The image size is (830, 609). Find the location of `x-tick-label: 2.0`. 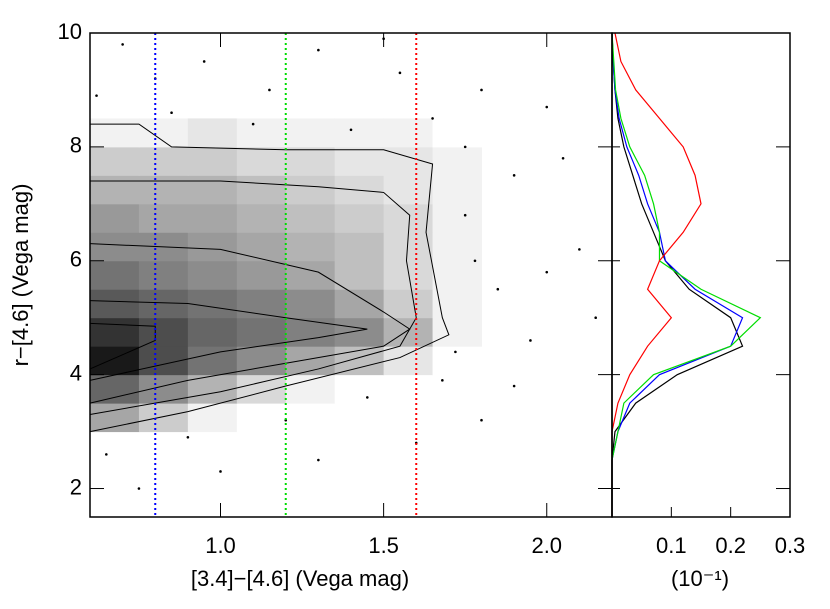

x-tick-label: 2.0 is located at coordinates (546, 545).